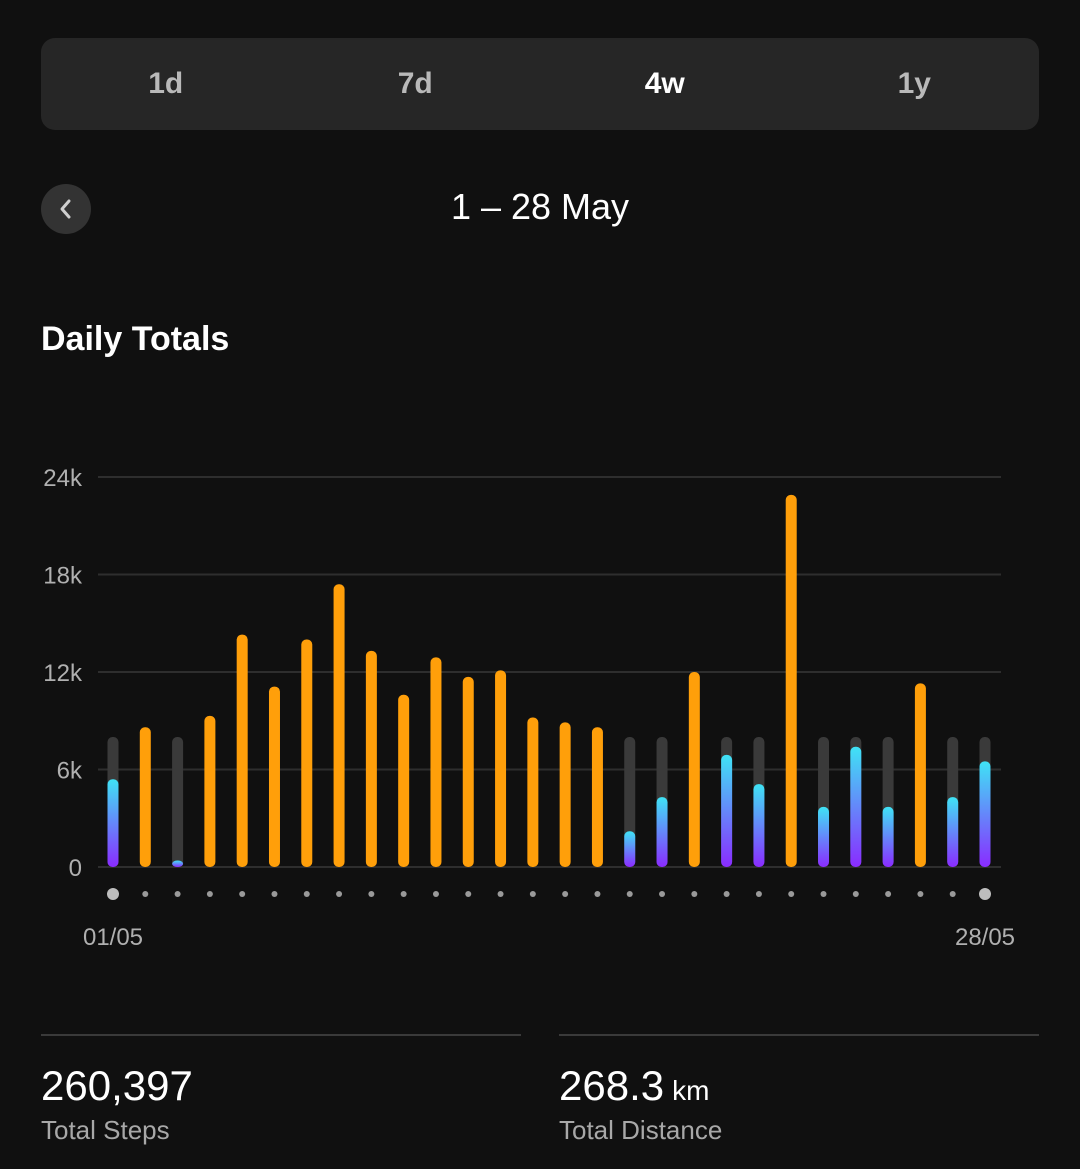 Image resolution: width=1080 pixels, height=1169 pixels. What do you see at coordinates (70, 771) in the screenshot?
I see `y-tick-label: 6k` at bounding box center [70, 771].